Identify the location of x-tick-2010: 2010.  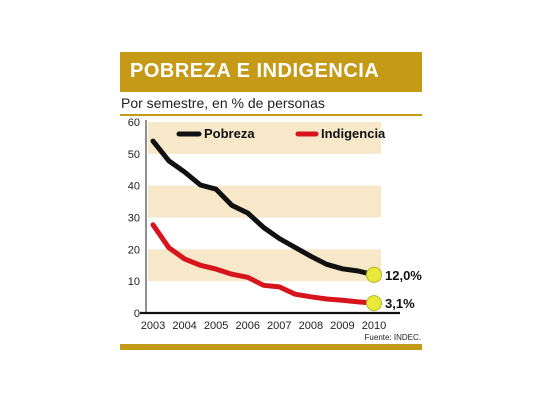
(374, 326).